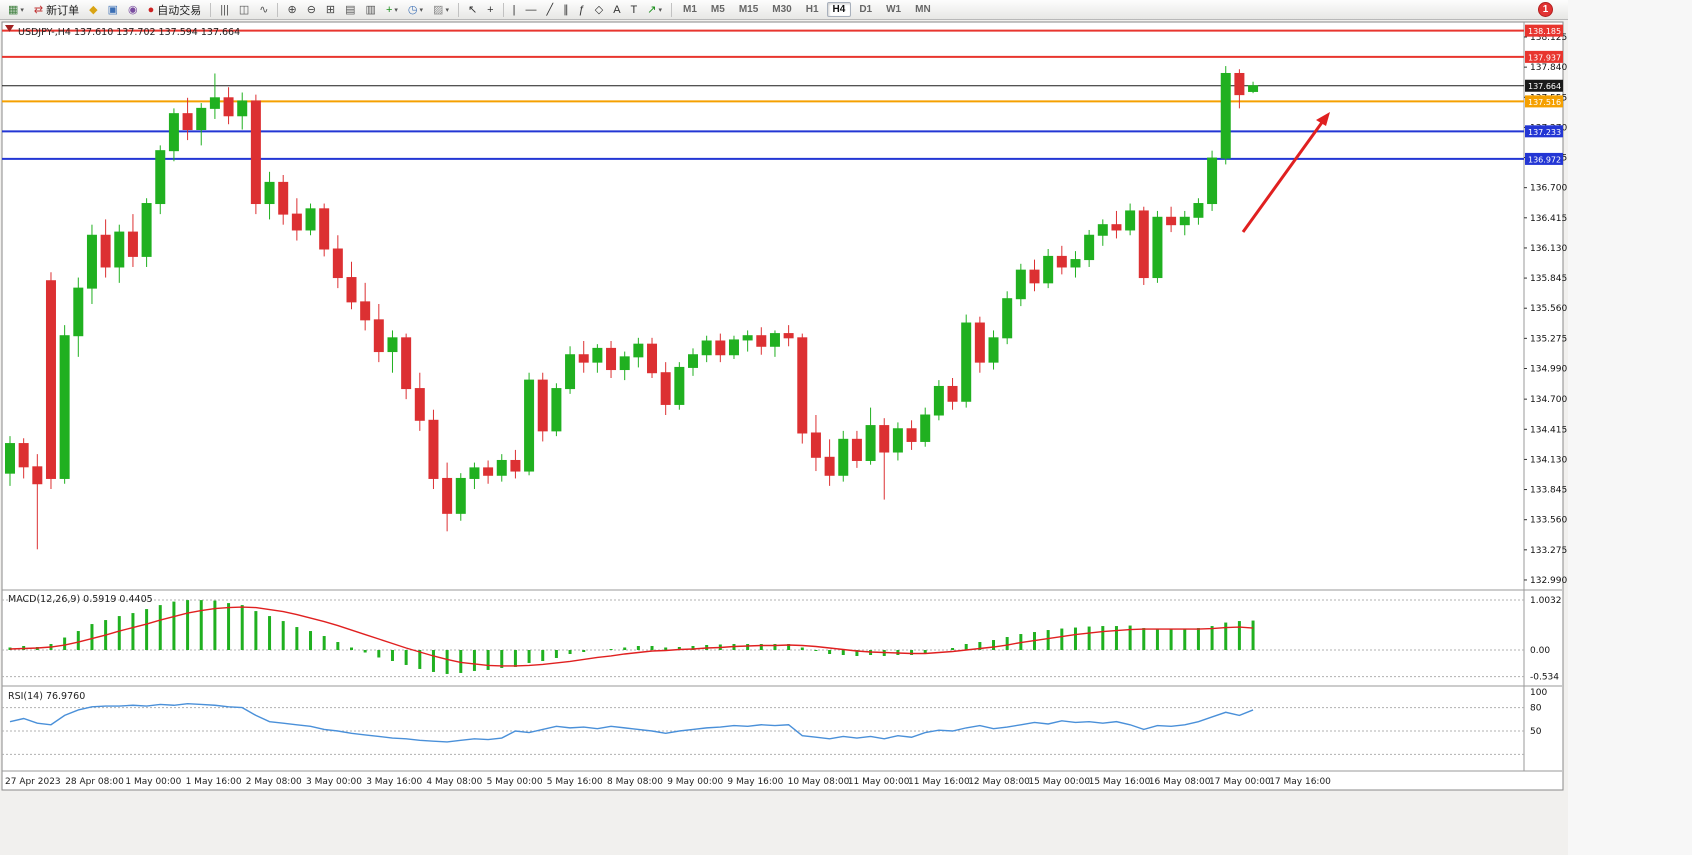  Describe the element at coordinates (748, 9) in the screenshot. I see `timeframe-m15-button: M15` at that location.